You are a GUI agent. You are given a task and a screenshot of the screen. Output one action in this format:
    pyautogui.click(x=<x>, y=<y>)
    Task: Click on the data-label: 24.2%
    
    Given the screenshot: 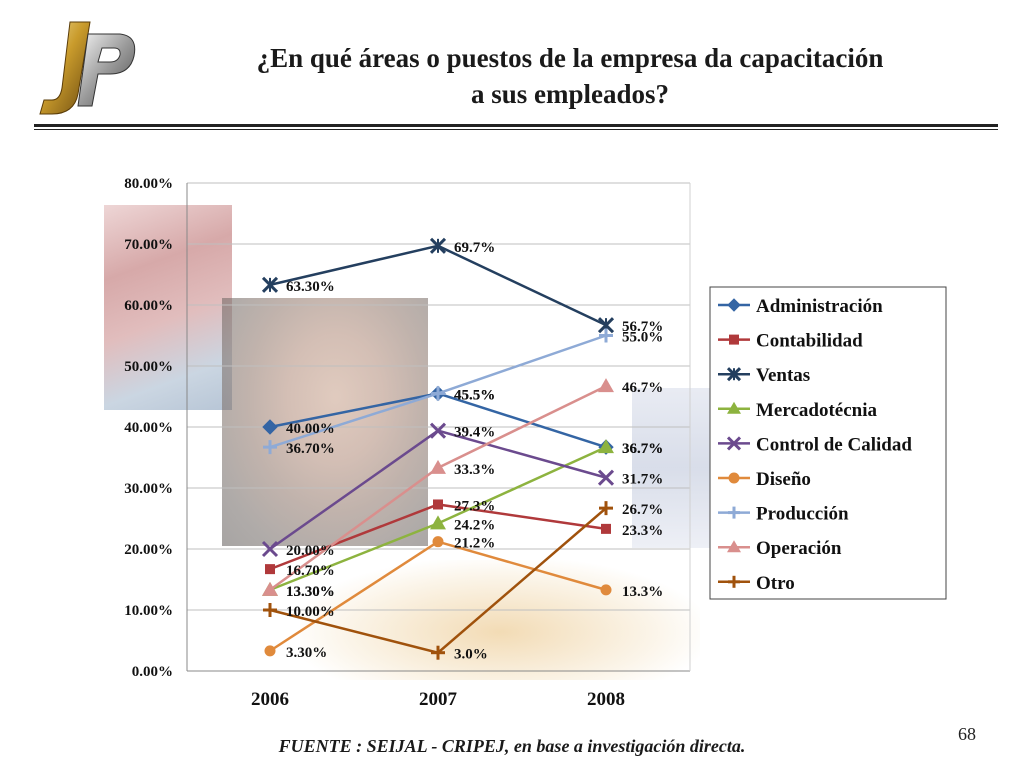 What is the action you would take?
    pyautogui.click(x=474, y=525)
    